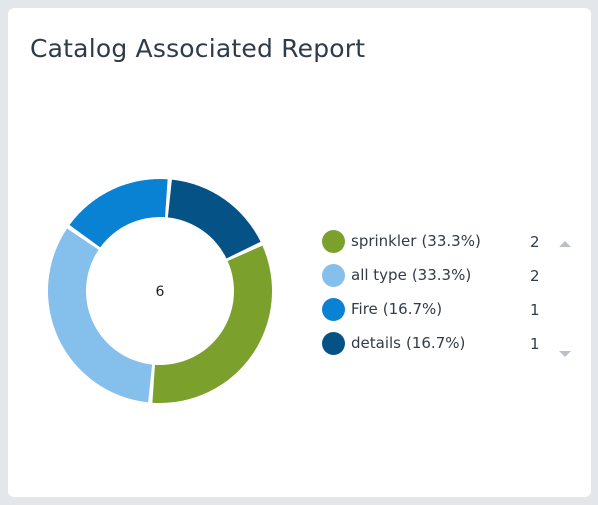 The image size is (598, 505). What do you see at coordinates (214, 219) in the screenshot?
I see `donut-slice-details` at bounding box center [214, 219].